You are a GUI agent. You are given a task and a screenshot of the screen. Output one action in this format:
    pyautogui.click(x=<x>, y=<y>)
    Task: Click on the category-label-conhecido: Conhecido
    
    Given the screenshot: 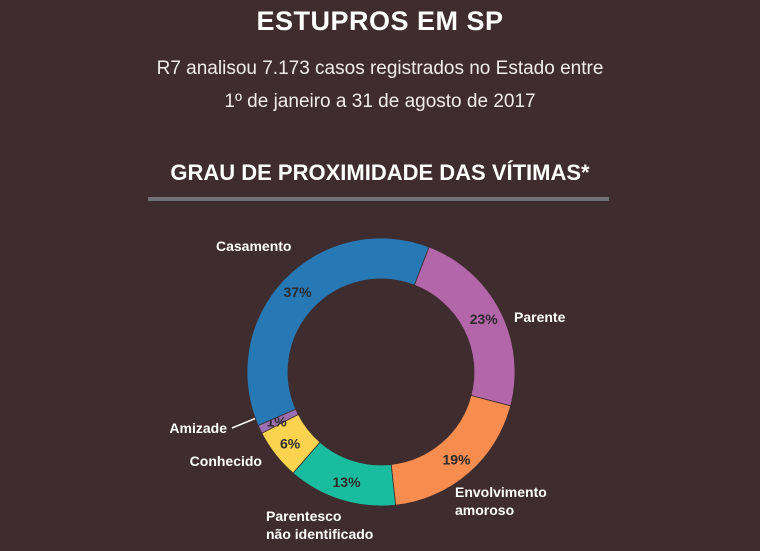 What is the action you would take?
    pyautogui.click(x=226, y=461)
    